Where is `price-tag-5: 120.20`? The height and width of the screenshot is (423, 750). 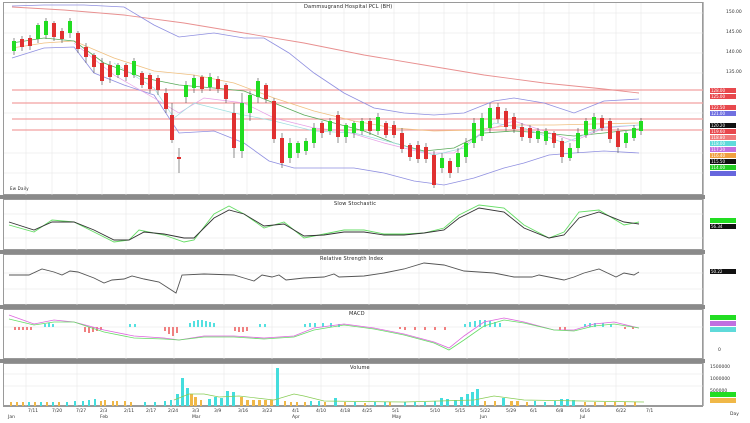
price-tag-5: 120.20 is located at coordinates (723, 125).